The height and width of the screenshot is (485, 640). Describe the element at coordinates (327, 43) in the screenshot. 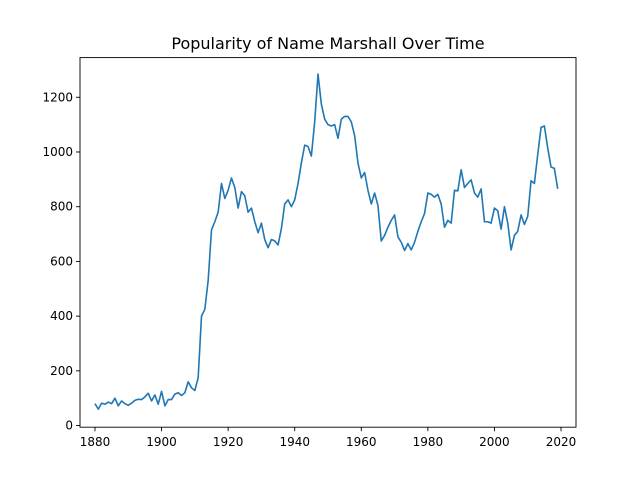

I see `chart-title: Popularity of Name Marshall Over Time` at that location.